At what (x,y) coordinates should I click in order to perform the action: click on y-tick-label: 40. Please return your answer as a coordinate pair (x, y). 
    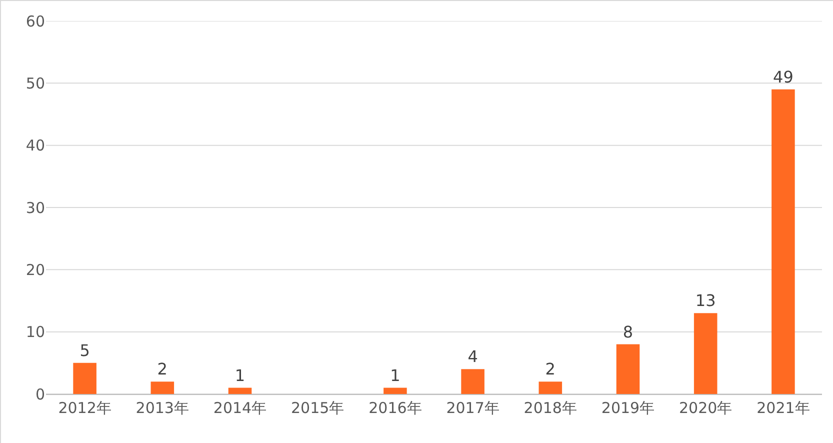
    Looking at the image, I should click on (35, 145).